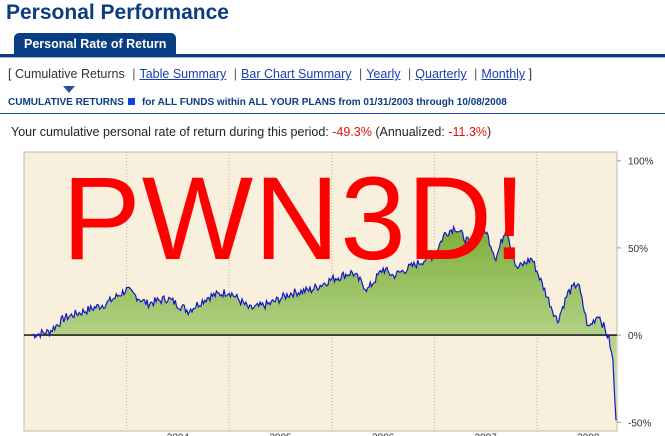 This screenshot has height=436, width=665. What do you see at coordinates (131, 101) in the screenshot?
I see `series-square-icon` at bounding box center [131, 101].